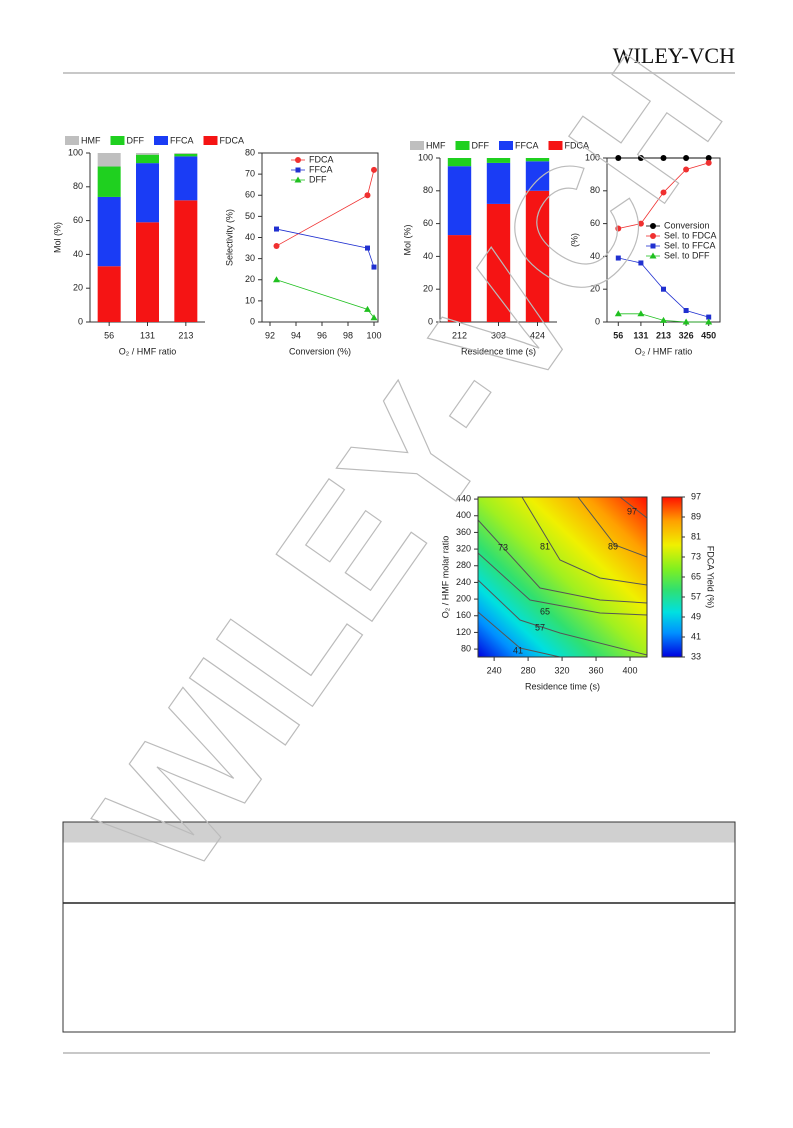 The height and width of the screenshot is (1128, 793). I want to click on y-tick-label: 50, so click(250, 216).